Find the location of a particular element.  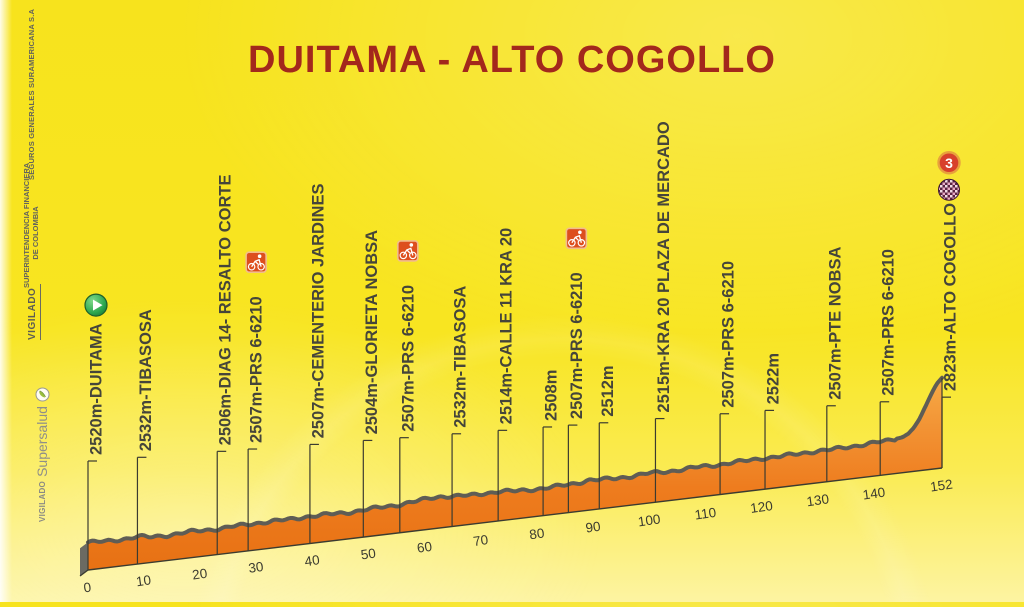

x-tick-label: 130 is located at coordinates (818, 500).